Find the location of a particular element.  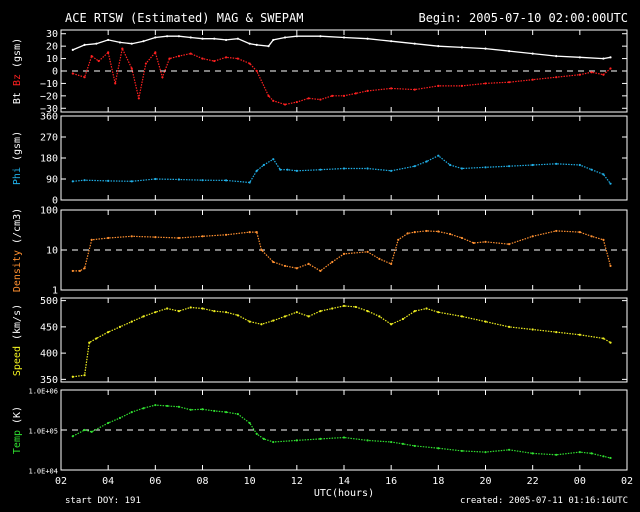

series-line-bz is located at coordinates (341, 76).